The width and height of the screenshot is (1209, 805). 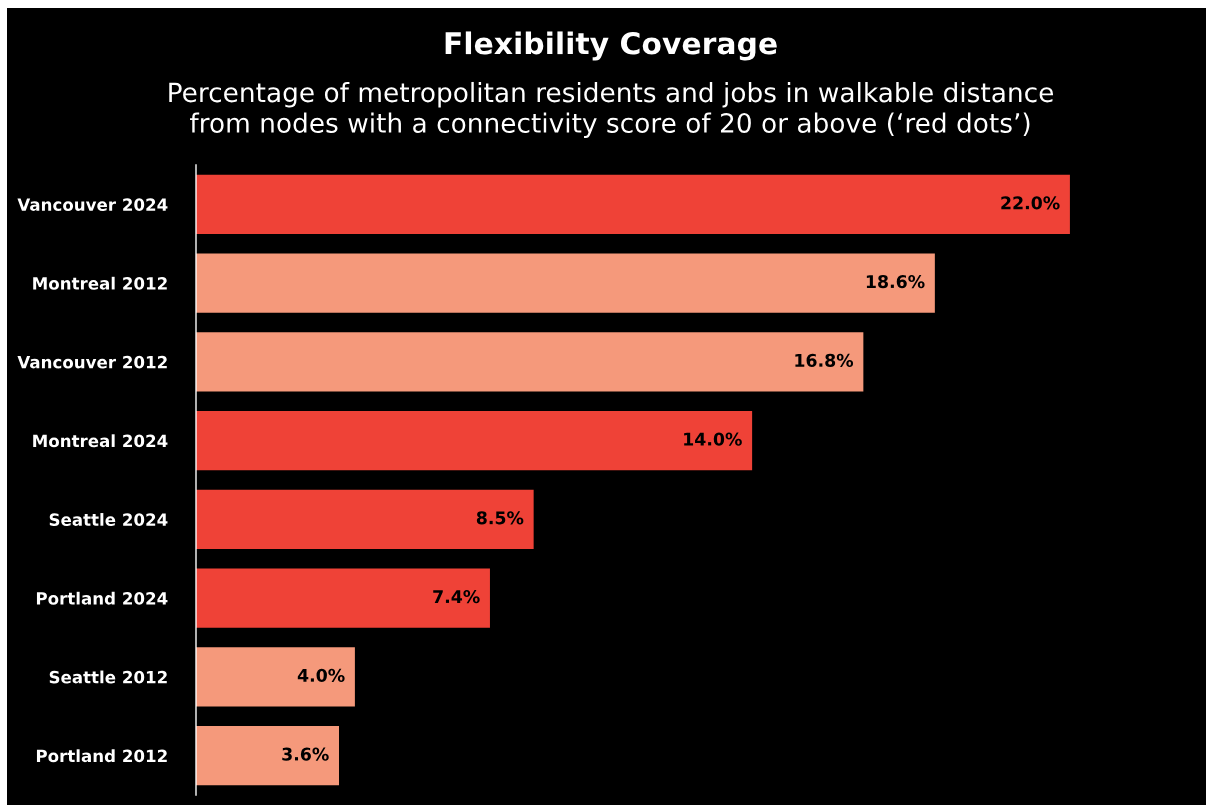 I want to click on data-label: 16.8%, so click(x=824, y=360).